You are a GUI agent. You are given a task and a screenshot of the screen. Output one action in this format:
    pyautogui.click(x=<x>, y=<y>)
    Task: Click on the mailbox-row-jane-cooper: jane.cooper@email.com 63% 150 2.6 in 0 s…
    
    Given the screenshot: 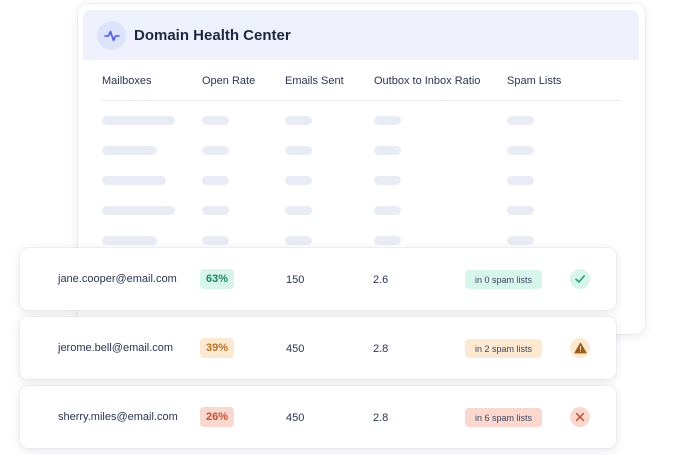 What is the action you would take?
    pyautogui.click(x=318, y=279)
    